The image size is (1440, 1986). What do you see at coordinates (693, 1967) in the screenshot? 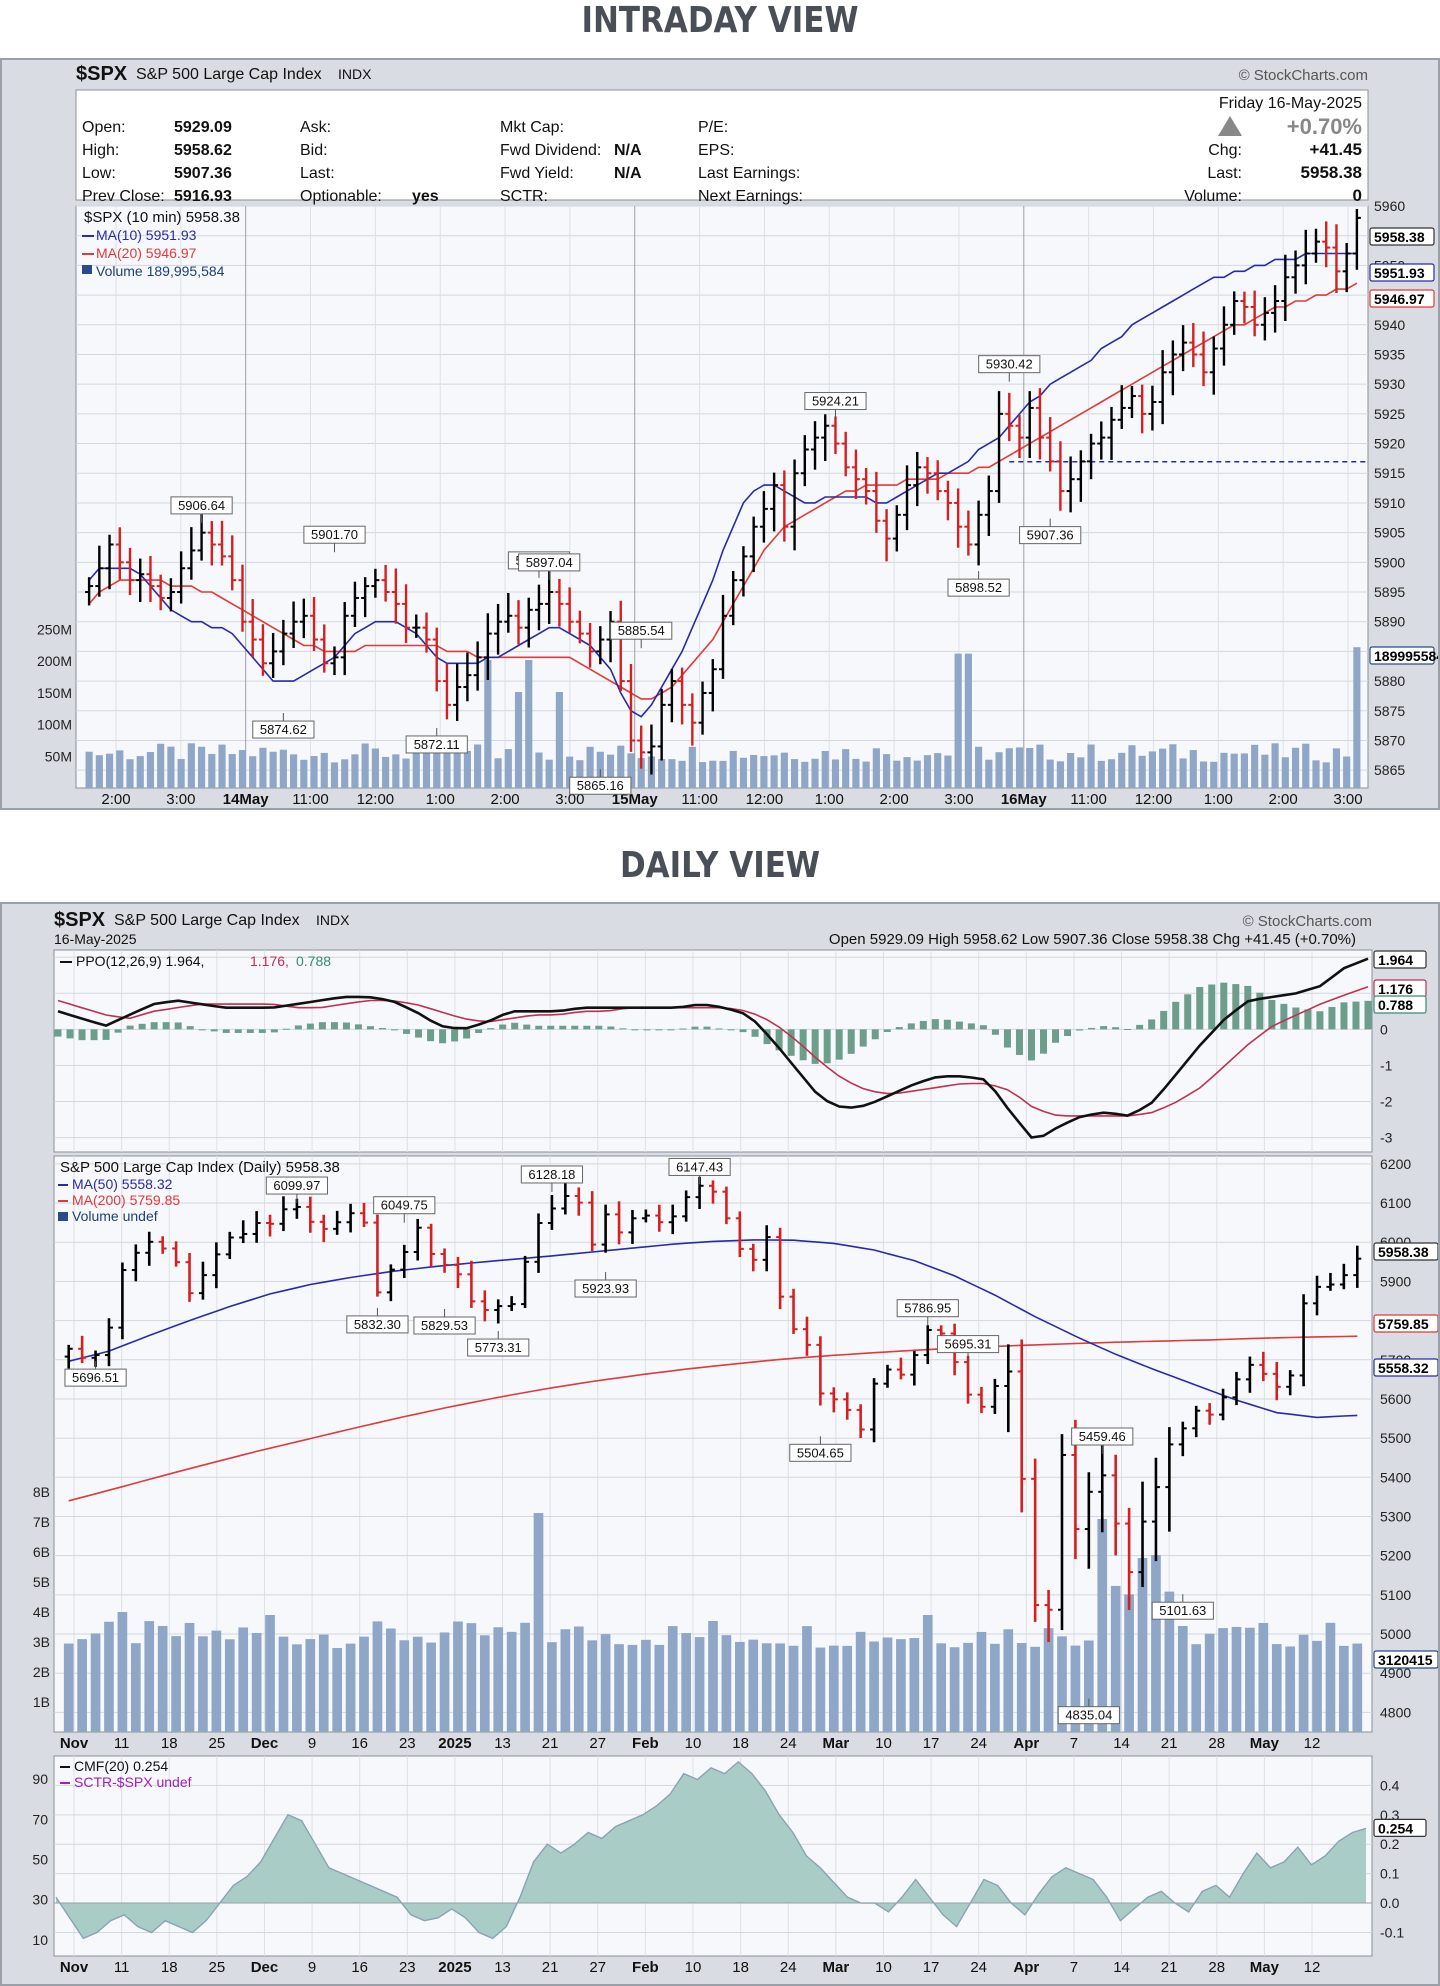
I see `cmf-x-label-13: 10` at bounding box center [693, 1967].